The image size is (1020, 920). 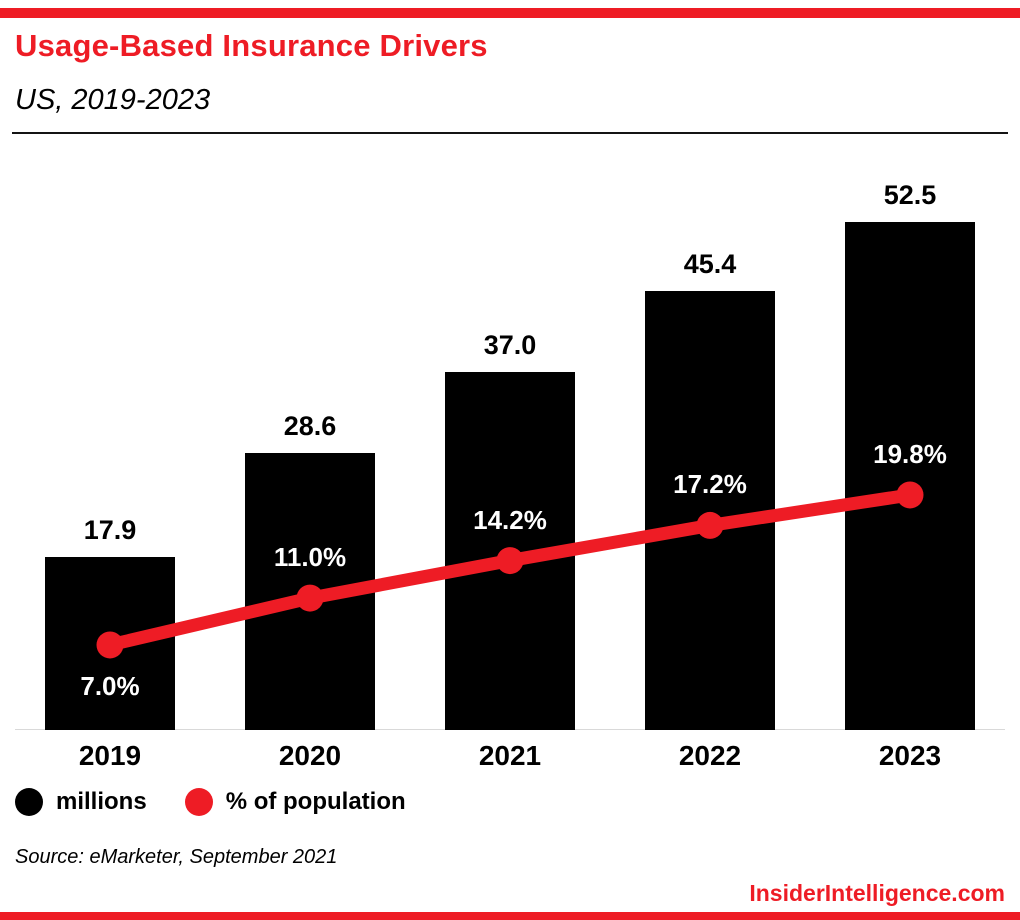 What do you see at coordinates (710, 510) in the screenshot?
I see `bar-2022` at bounding box center [710, 510].